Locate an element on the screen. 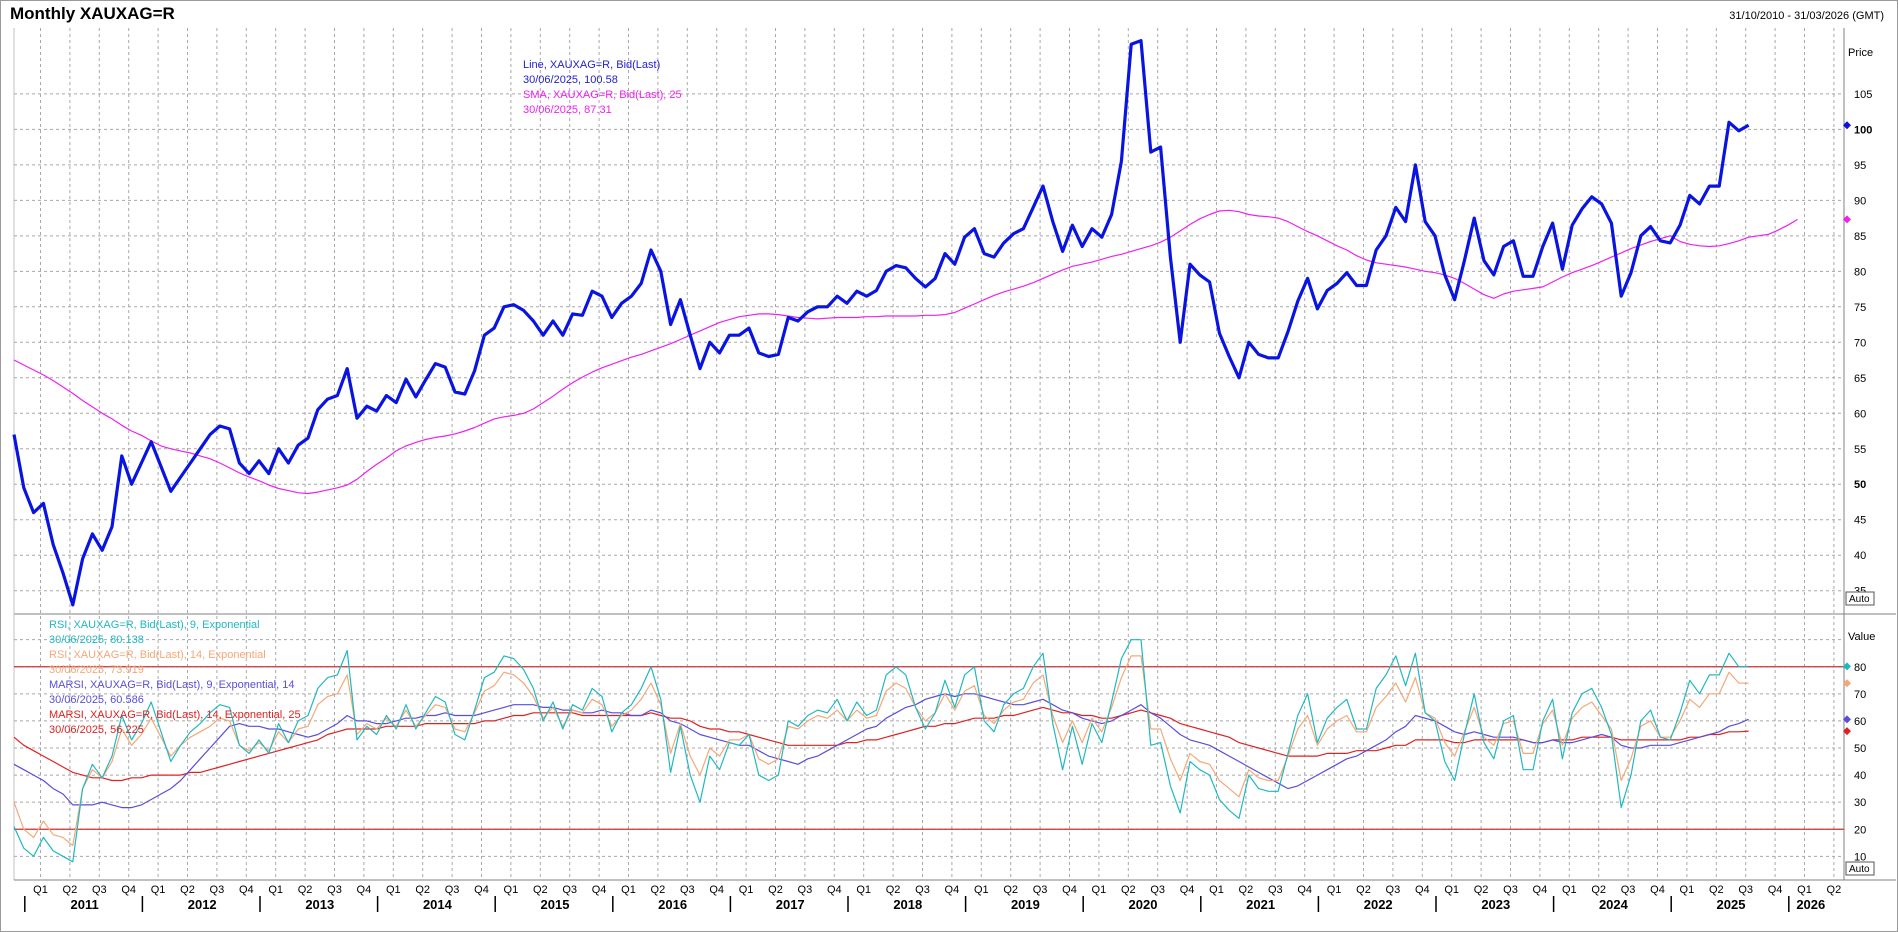 The width and height of the screenshot is (1898, 932). price-axis-title: Price is located at coordinates (1860, 53).